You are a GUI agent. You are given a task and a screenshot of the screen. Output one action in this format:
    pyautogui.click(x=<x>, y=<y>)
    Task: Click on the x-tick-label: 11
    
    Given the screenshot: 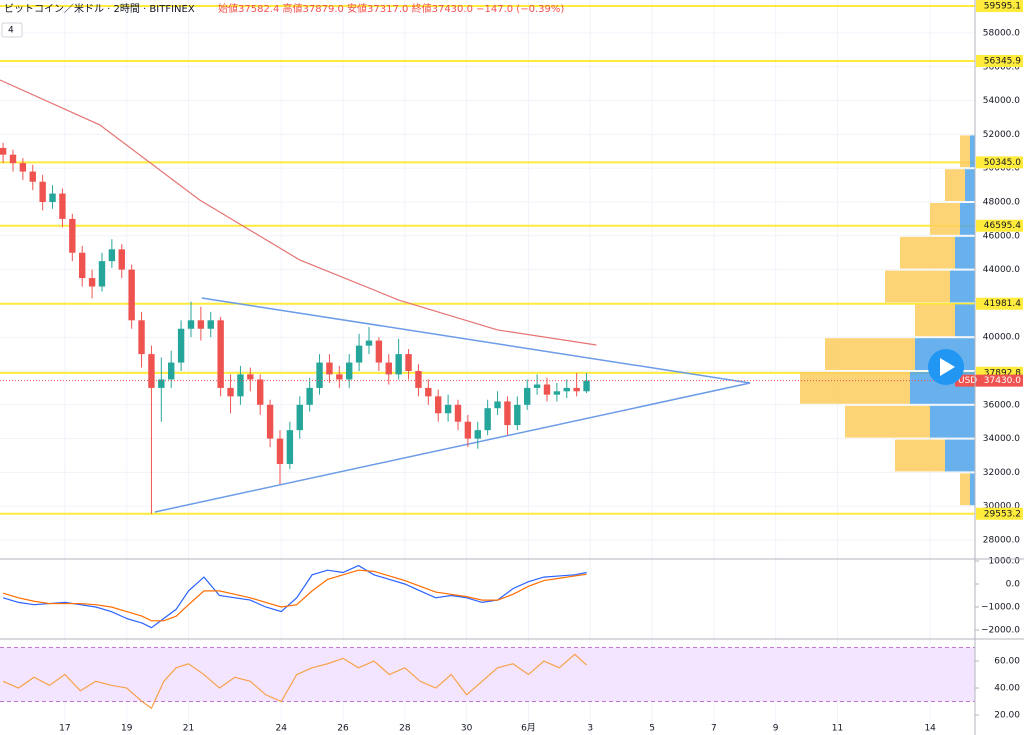 What is the action you would take?
    pyautogui.click(x=837, y=729)
    